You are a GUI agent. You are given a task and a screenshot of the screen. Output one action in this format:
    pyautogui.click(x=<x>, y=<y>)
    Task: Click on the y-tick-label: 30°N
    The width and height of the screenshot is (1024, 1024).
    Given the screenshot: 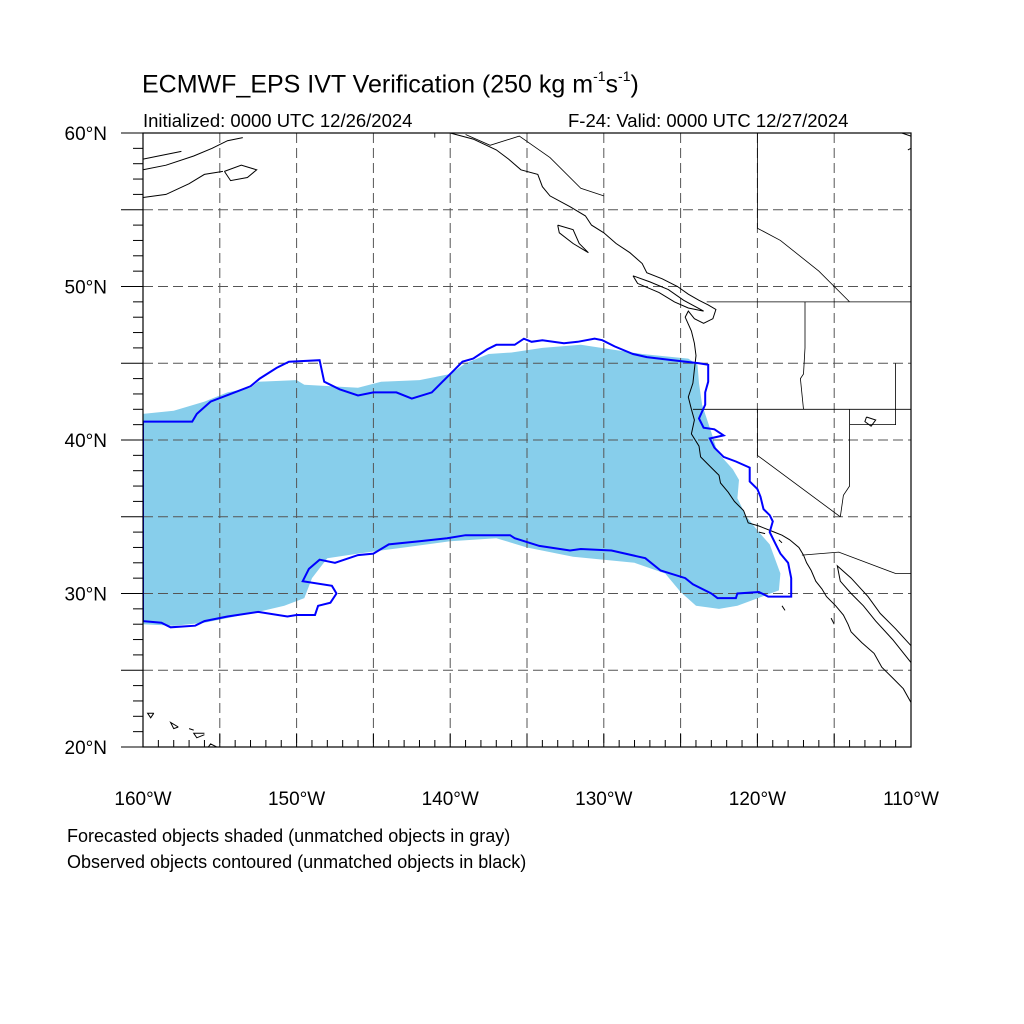 What is the action you would take?
    pyautogui.click(x=86, y=595)
    